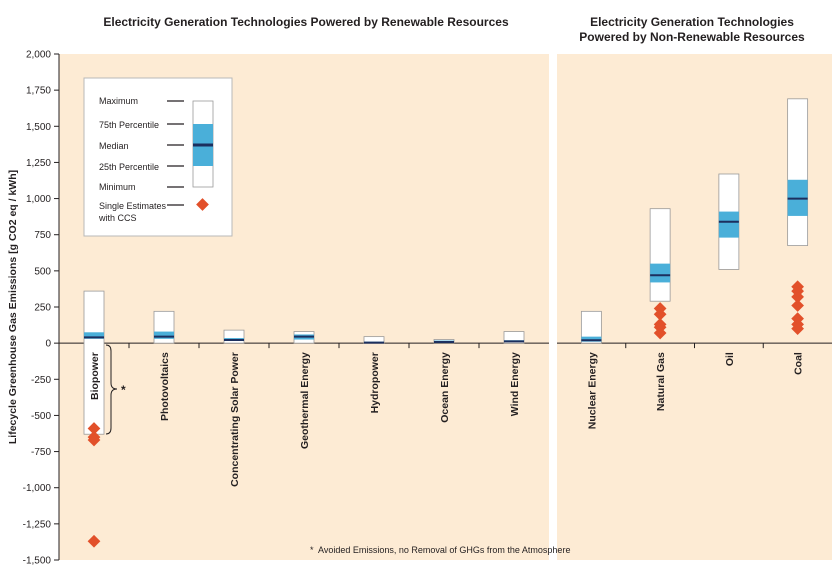 The image size is (834, 581). What do you see at coordinates (117, 218) in the screenshot?
I see `legend-ccs-label-line2: with CCS` at bounding box center [117, 218].